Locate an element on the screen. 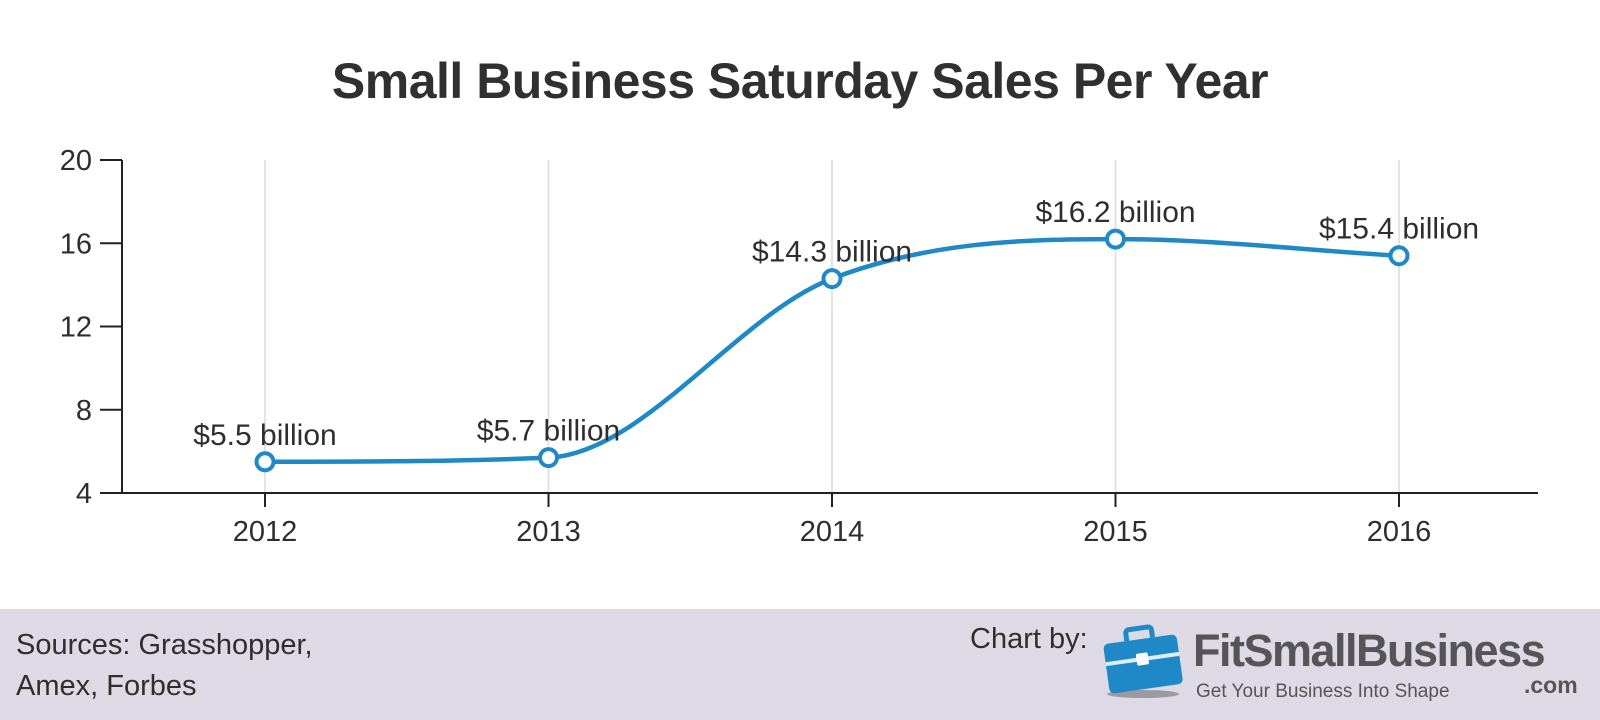  x-axis-ticks: 2012 2013 2014 2015 2016 is located at coordinates (832, 520).